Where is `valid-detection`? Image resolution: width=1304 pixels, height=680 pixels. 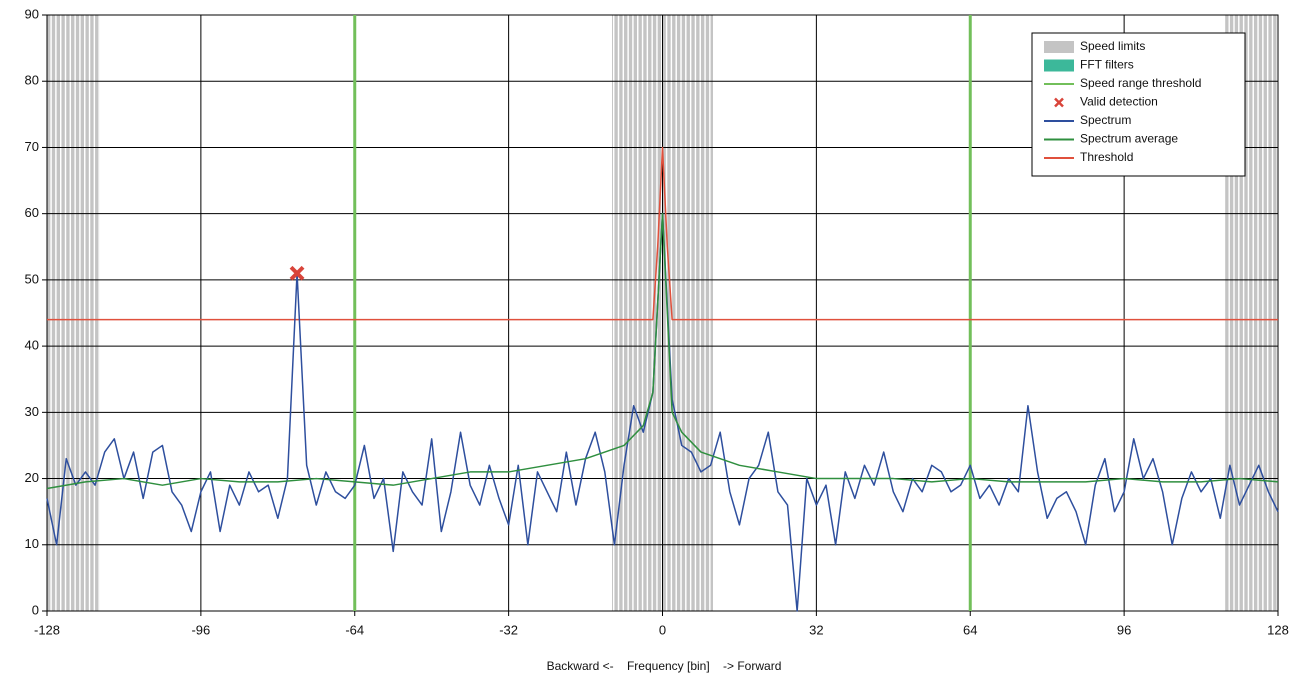
valid-detection is located at coordinates (297, 273).